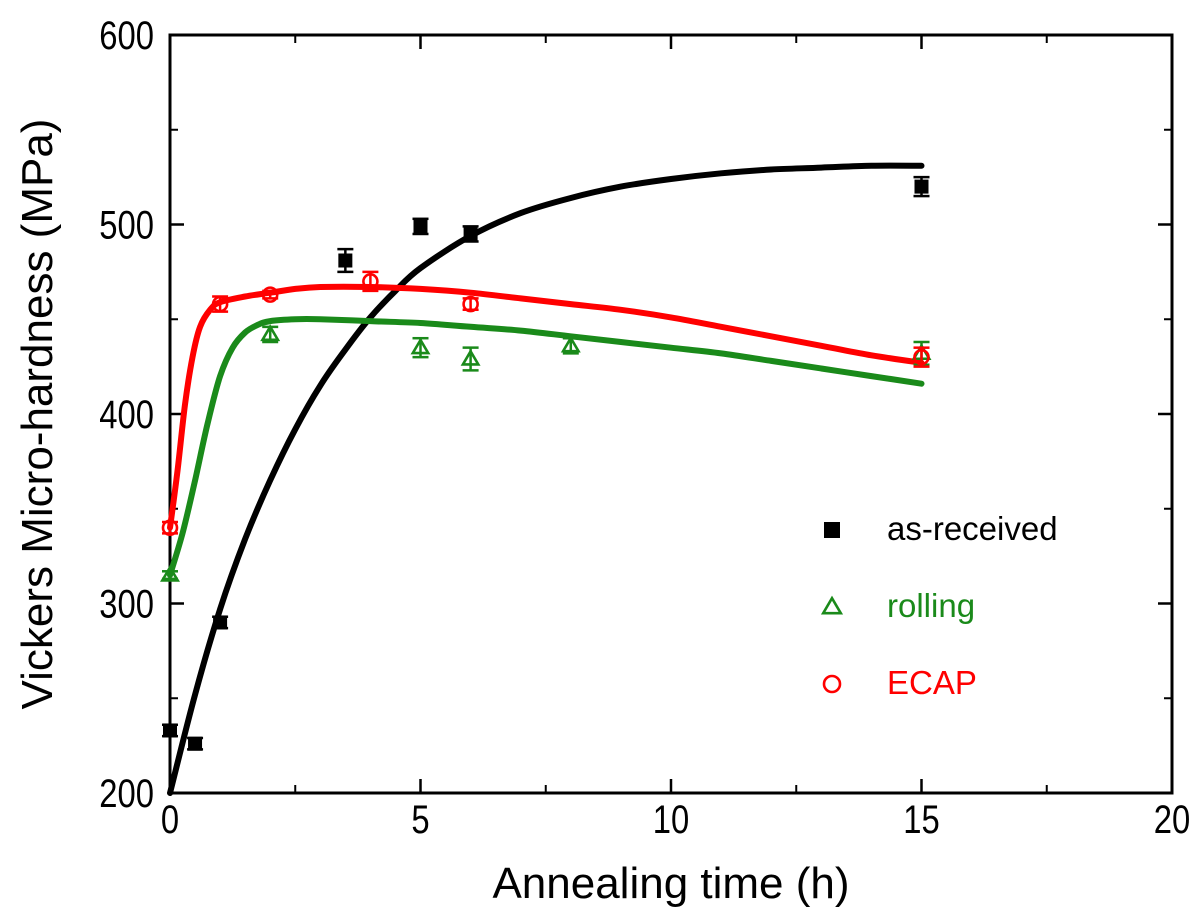  What do you see at coordinates (932, 682) in the screenshot?
I see `legend-label-ecap: ECAP` at bounding box center [932, 682].